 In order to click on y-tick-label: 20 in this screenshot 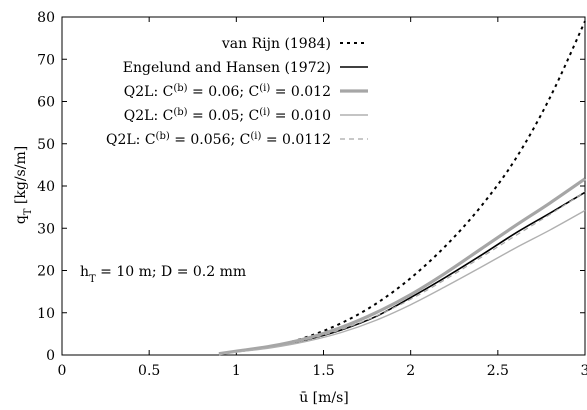, I will do `click(46, 272)`.